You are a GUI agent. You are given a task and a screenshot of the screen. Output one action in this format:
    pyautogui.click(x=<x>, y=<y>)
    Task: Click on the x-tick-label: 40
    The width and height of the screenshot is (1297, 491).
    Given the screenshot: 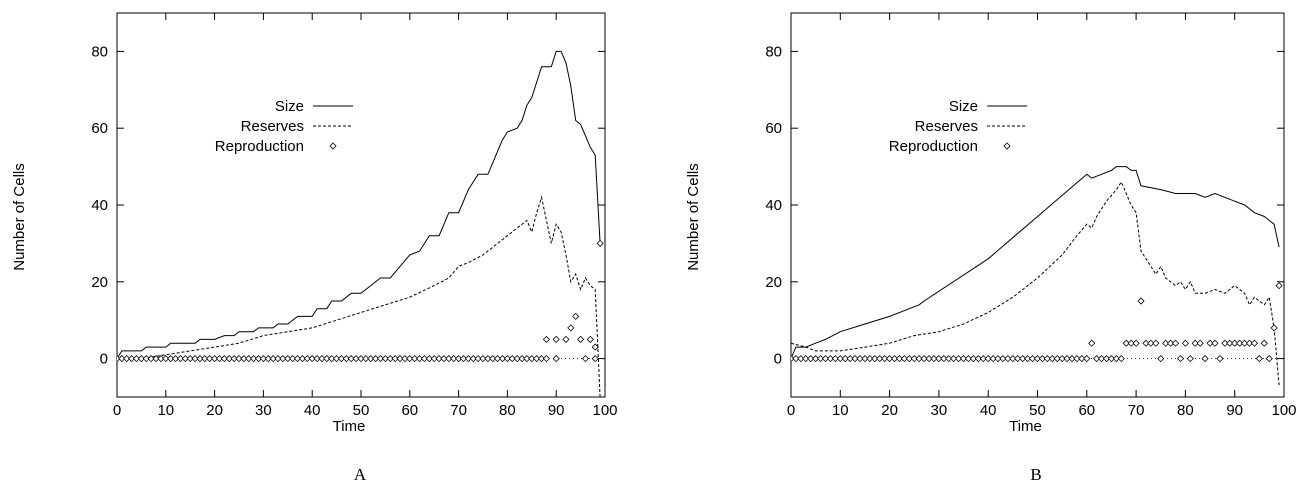 What is the action you would take?
    pyautogui.click(x=312, y=410)
    